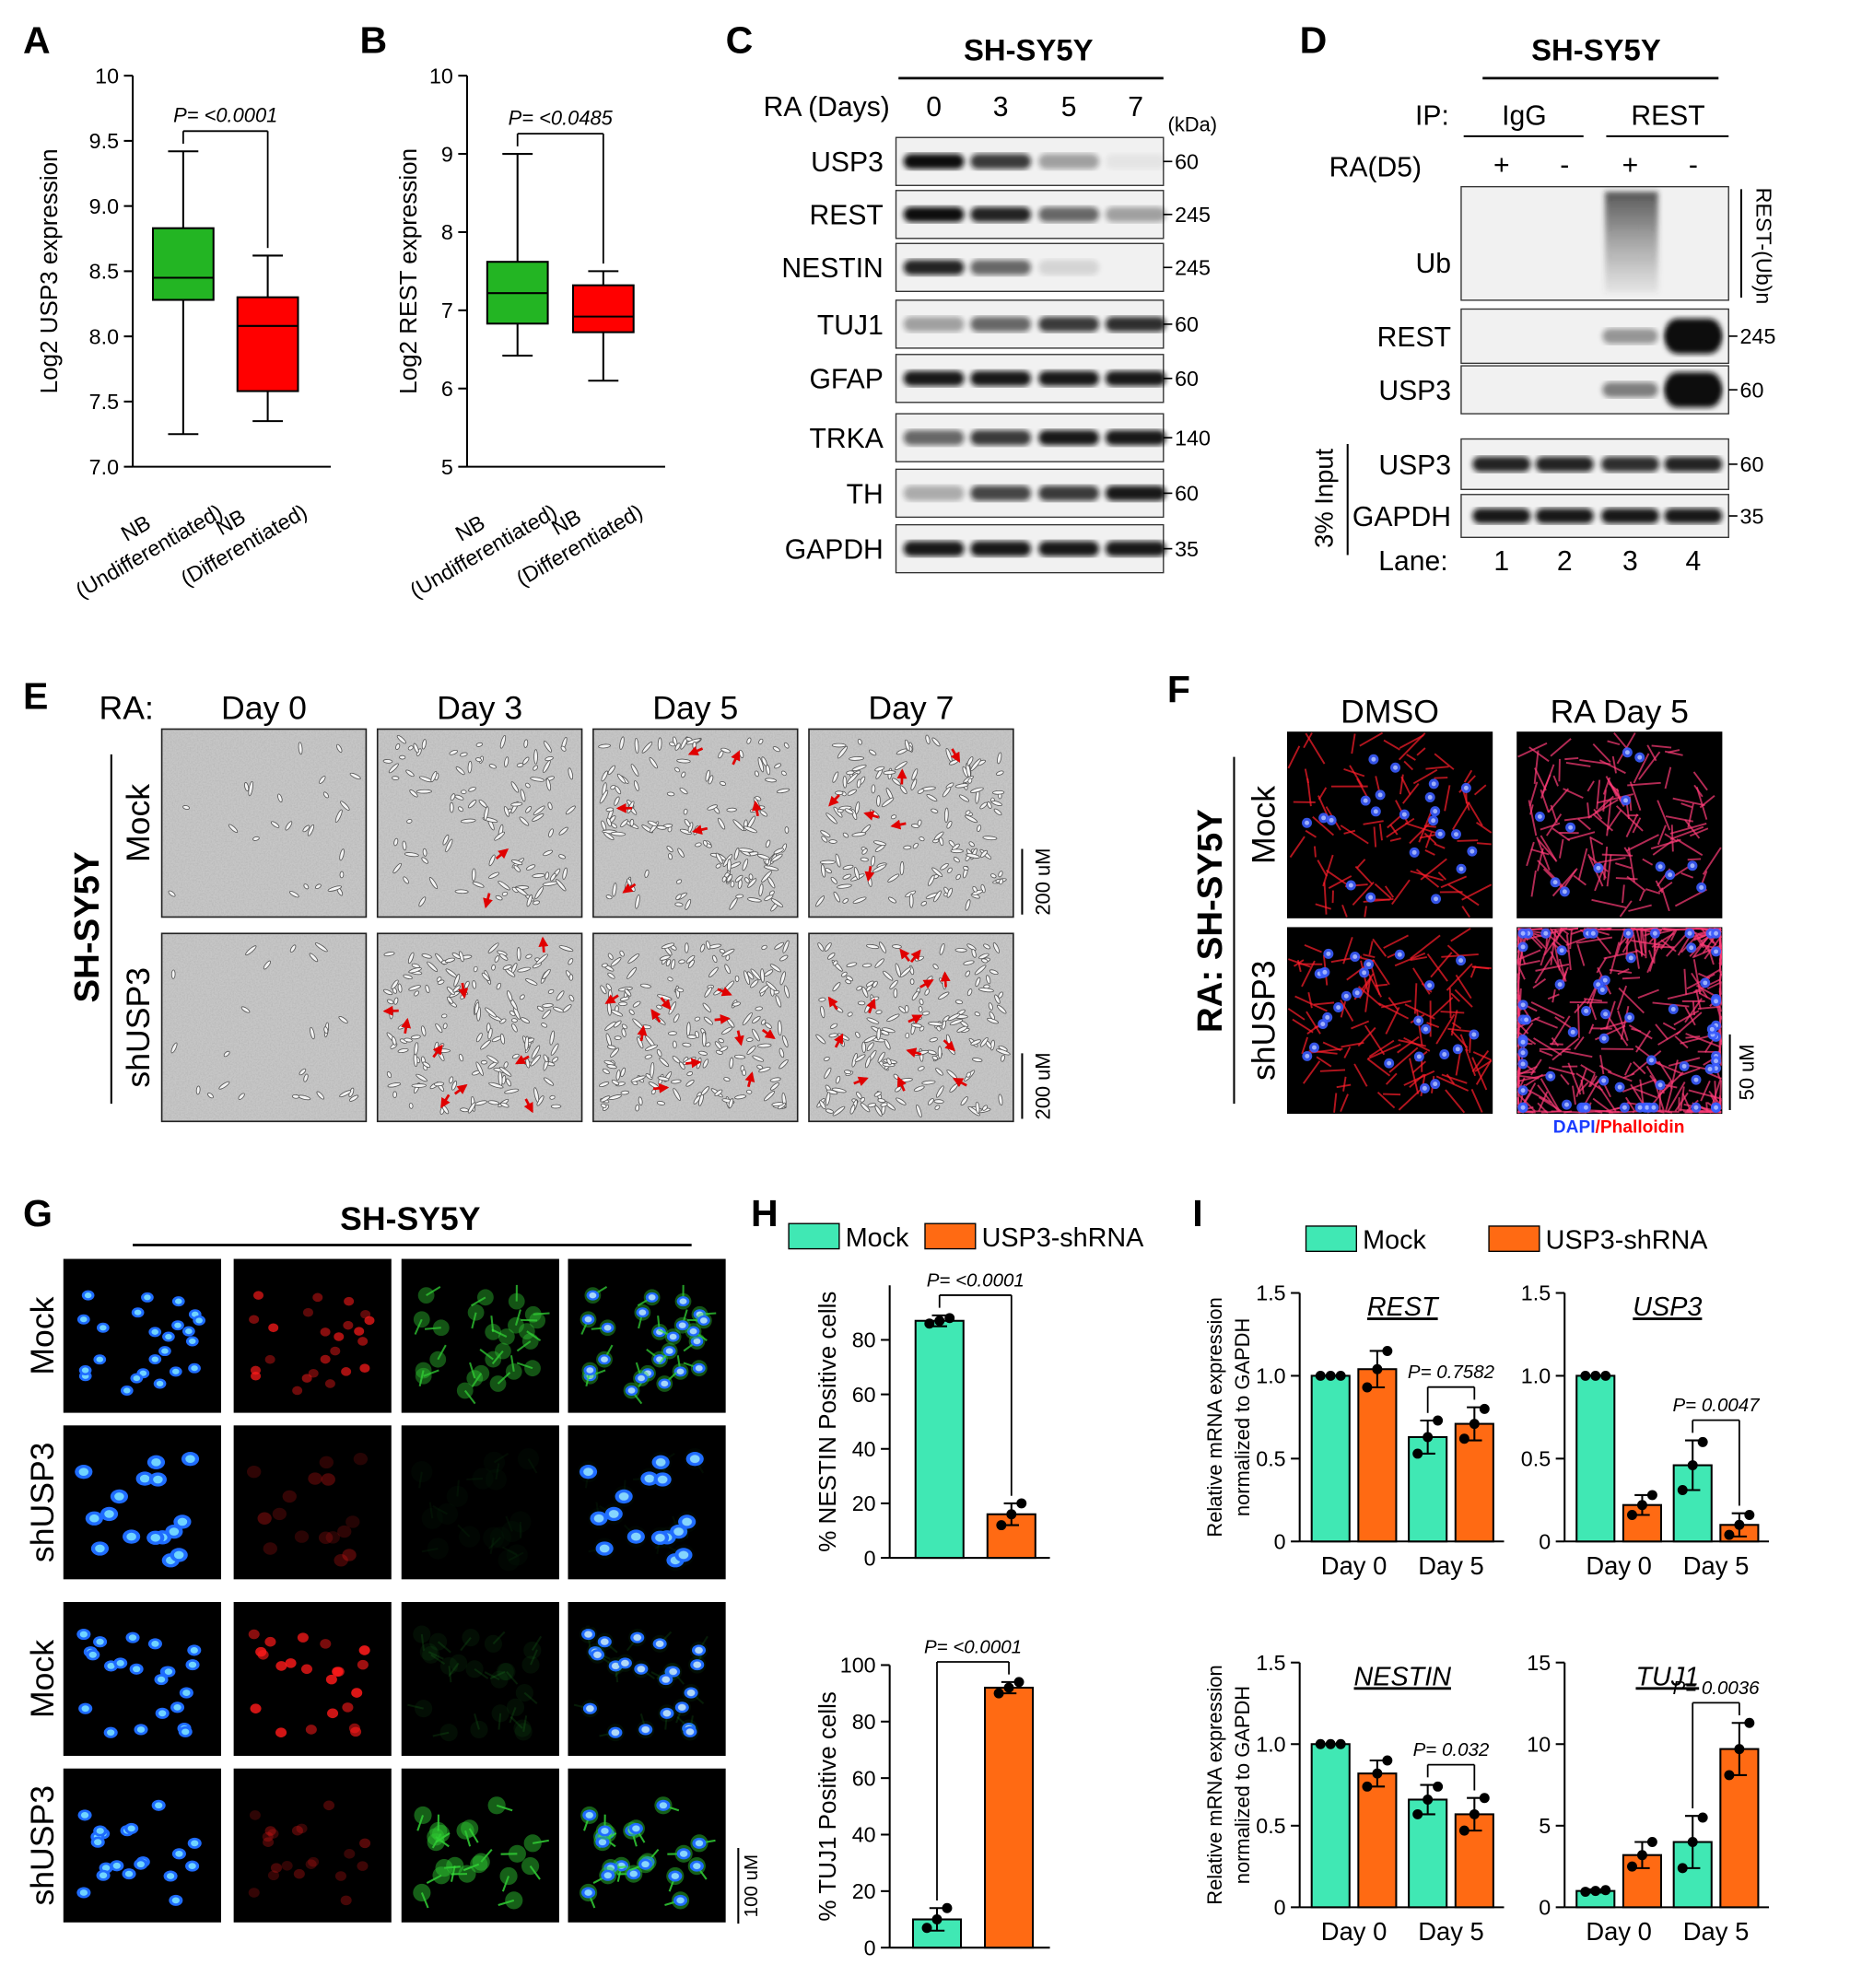  I want to click on panel-label: D, so click(1314, 40).